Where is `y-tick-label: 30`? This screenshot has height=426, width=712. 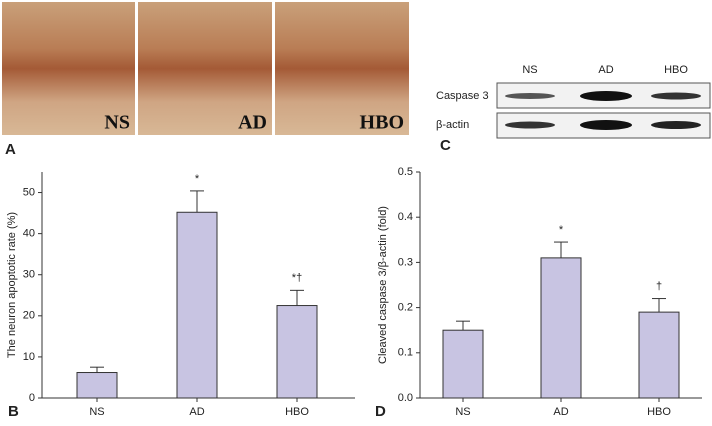
y-tick-label: 30 is located at coordinates (29, 275).